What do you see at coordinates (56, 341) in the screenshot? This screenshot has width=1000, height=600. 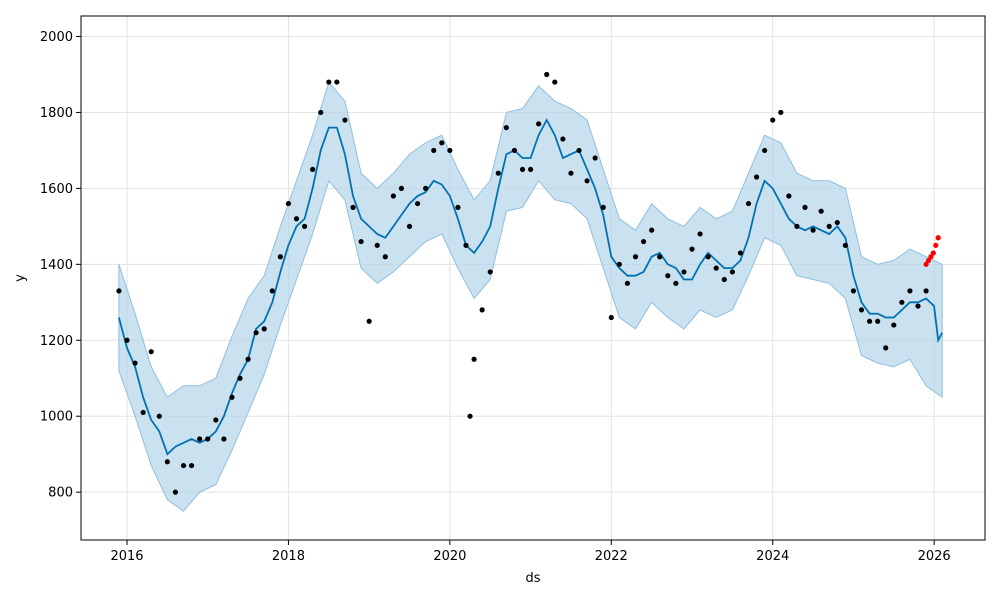 I see `y-tick-label: 1200` at bounding box center [56, 341].